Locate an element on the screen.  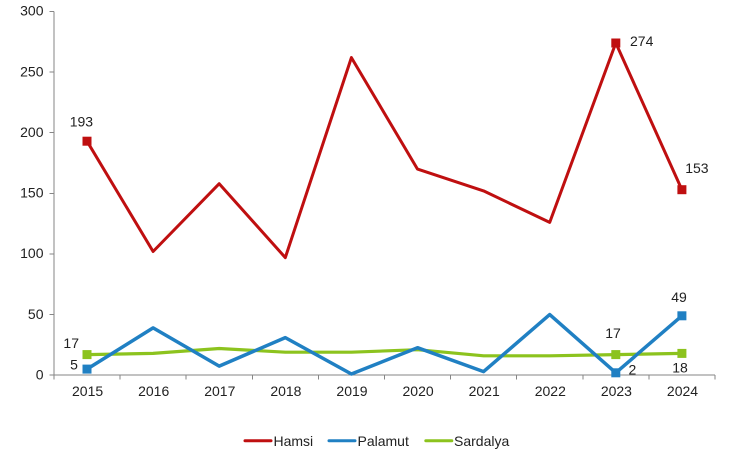
svg-text: 49 is located at coordinates (679, 297).